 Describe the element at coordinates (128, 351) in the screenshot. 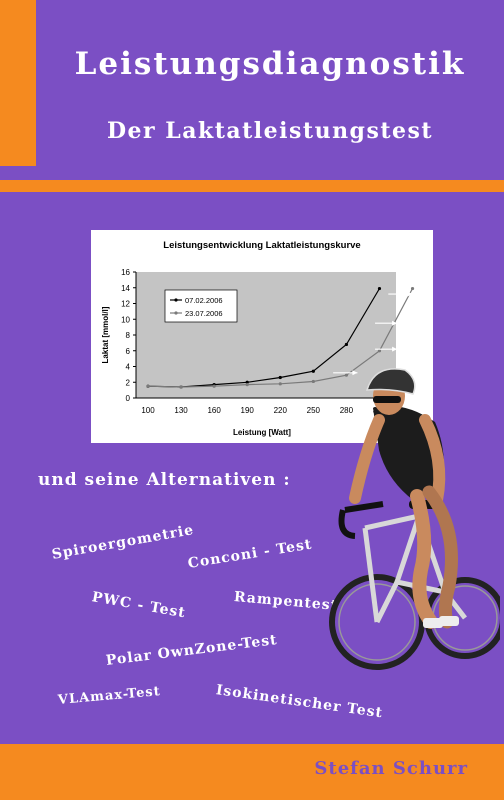

I see `y-tick-label: 6` at that location.